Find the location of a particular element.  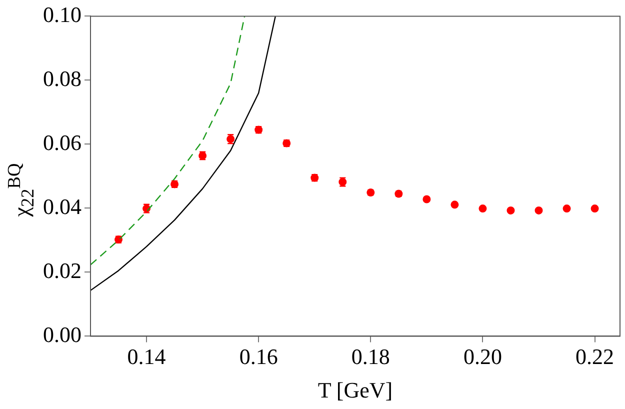

y-tick-label: 0.02 is located at coordinates (62, 270).